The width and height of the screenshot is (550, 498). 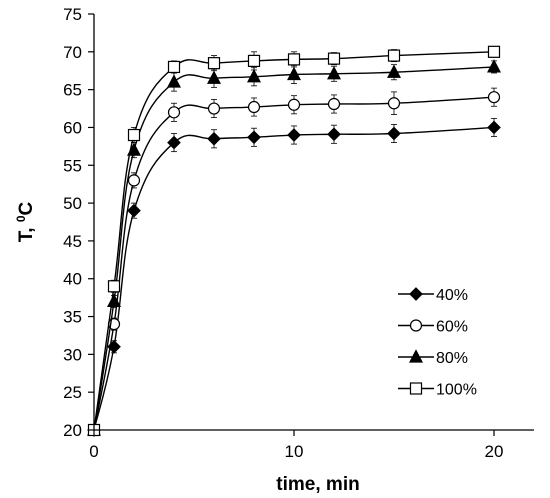 I want to click on y-tick-label: 70, so click(x=72, y=52).